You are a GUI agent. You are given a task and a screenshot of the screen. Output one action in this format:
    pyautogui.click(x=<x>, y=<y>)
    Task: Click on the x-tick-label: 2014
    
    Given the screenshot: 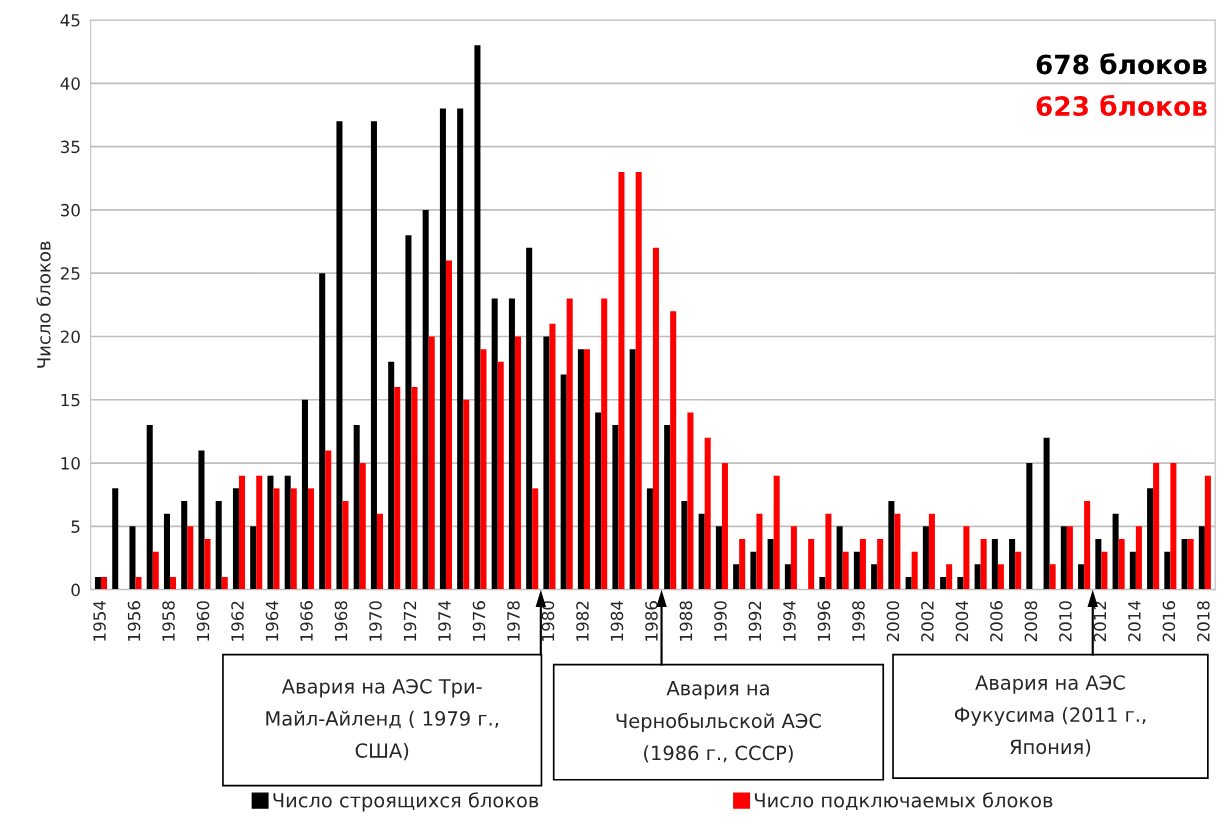 What is the action you would take?
    pyautogui.click(x=1134, y=621)
    